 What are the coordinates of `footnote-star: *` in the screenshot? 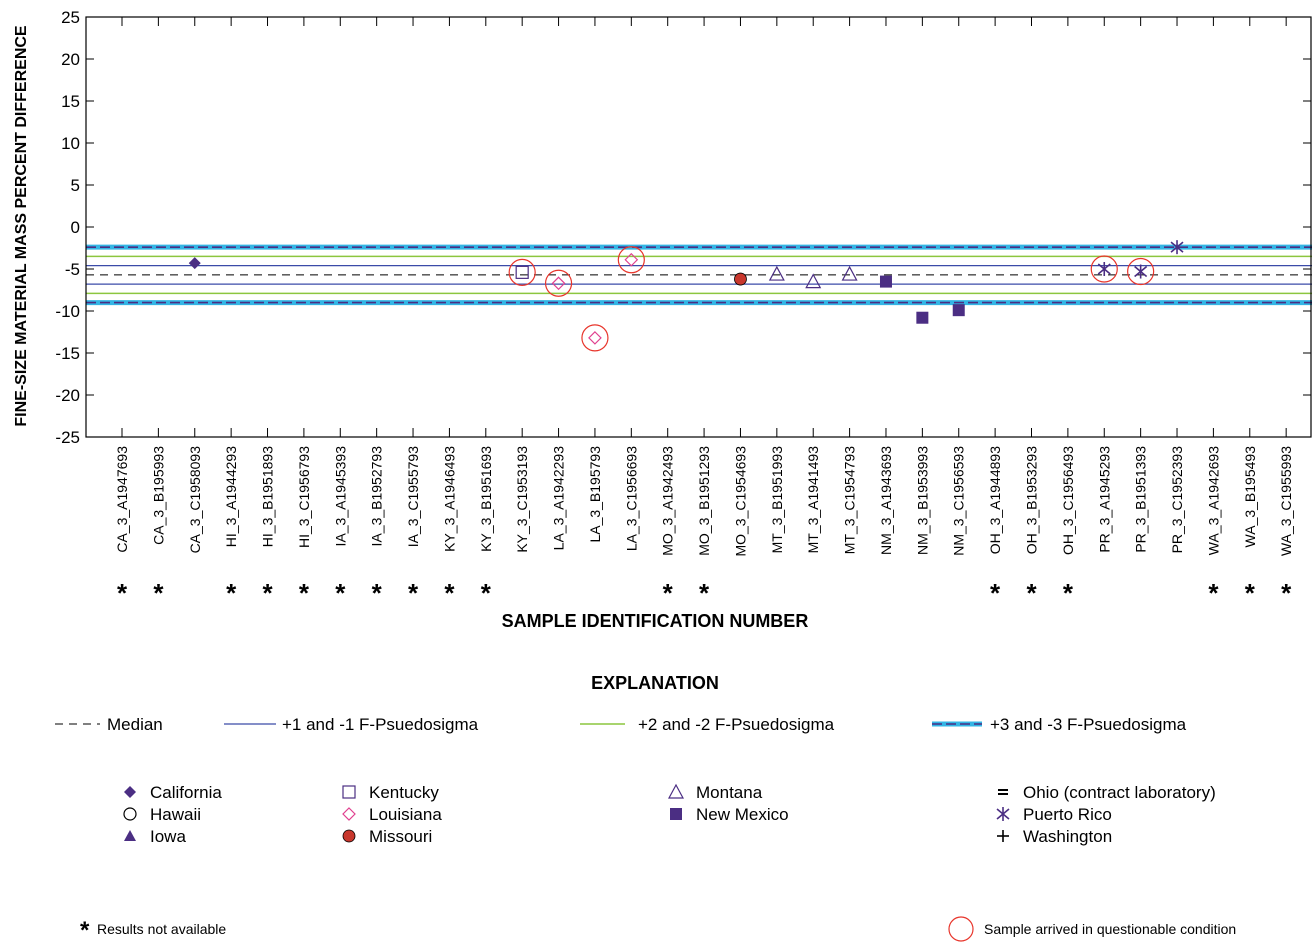 It's located at (85, 929).